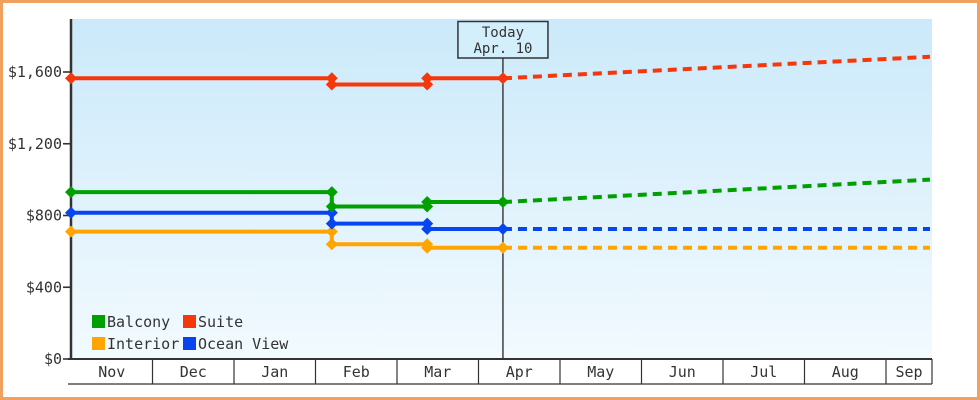  Describe the element at coordinates (35, 72) in the screenshot. I see `y-tick-label: $1,600` at that location.